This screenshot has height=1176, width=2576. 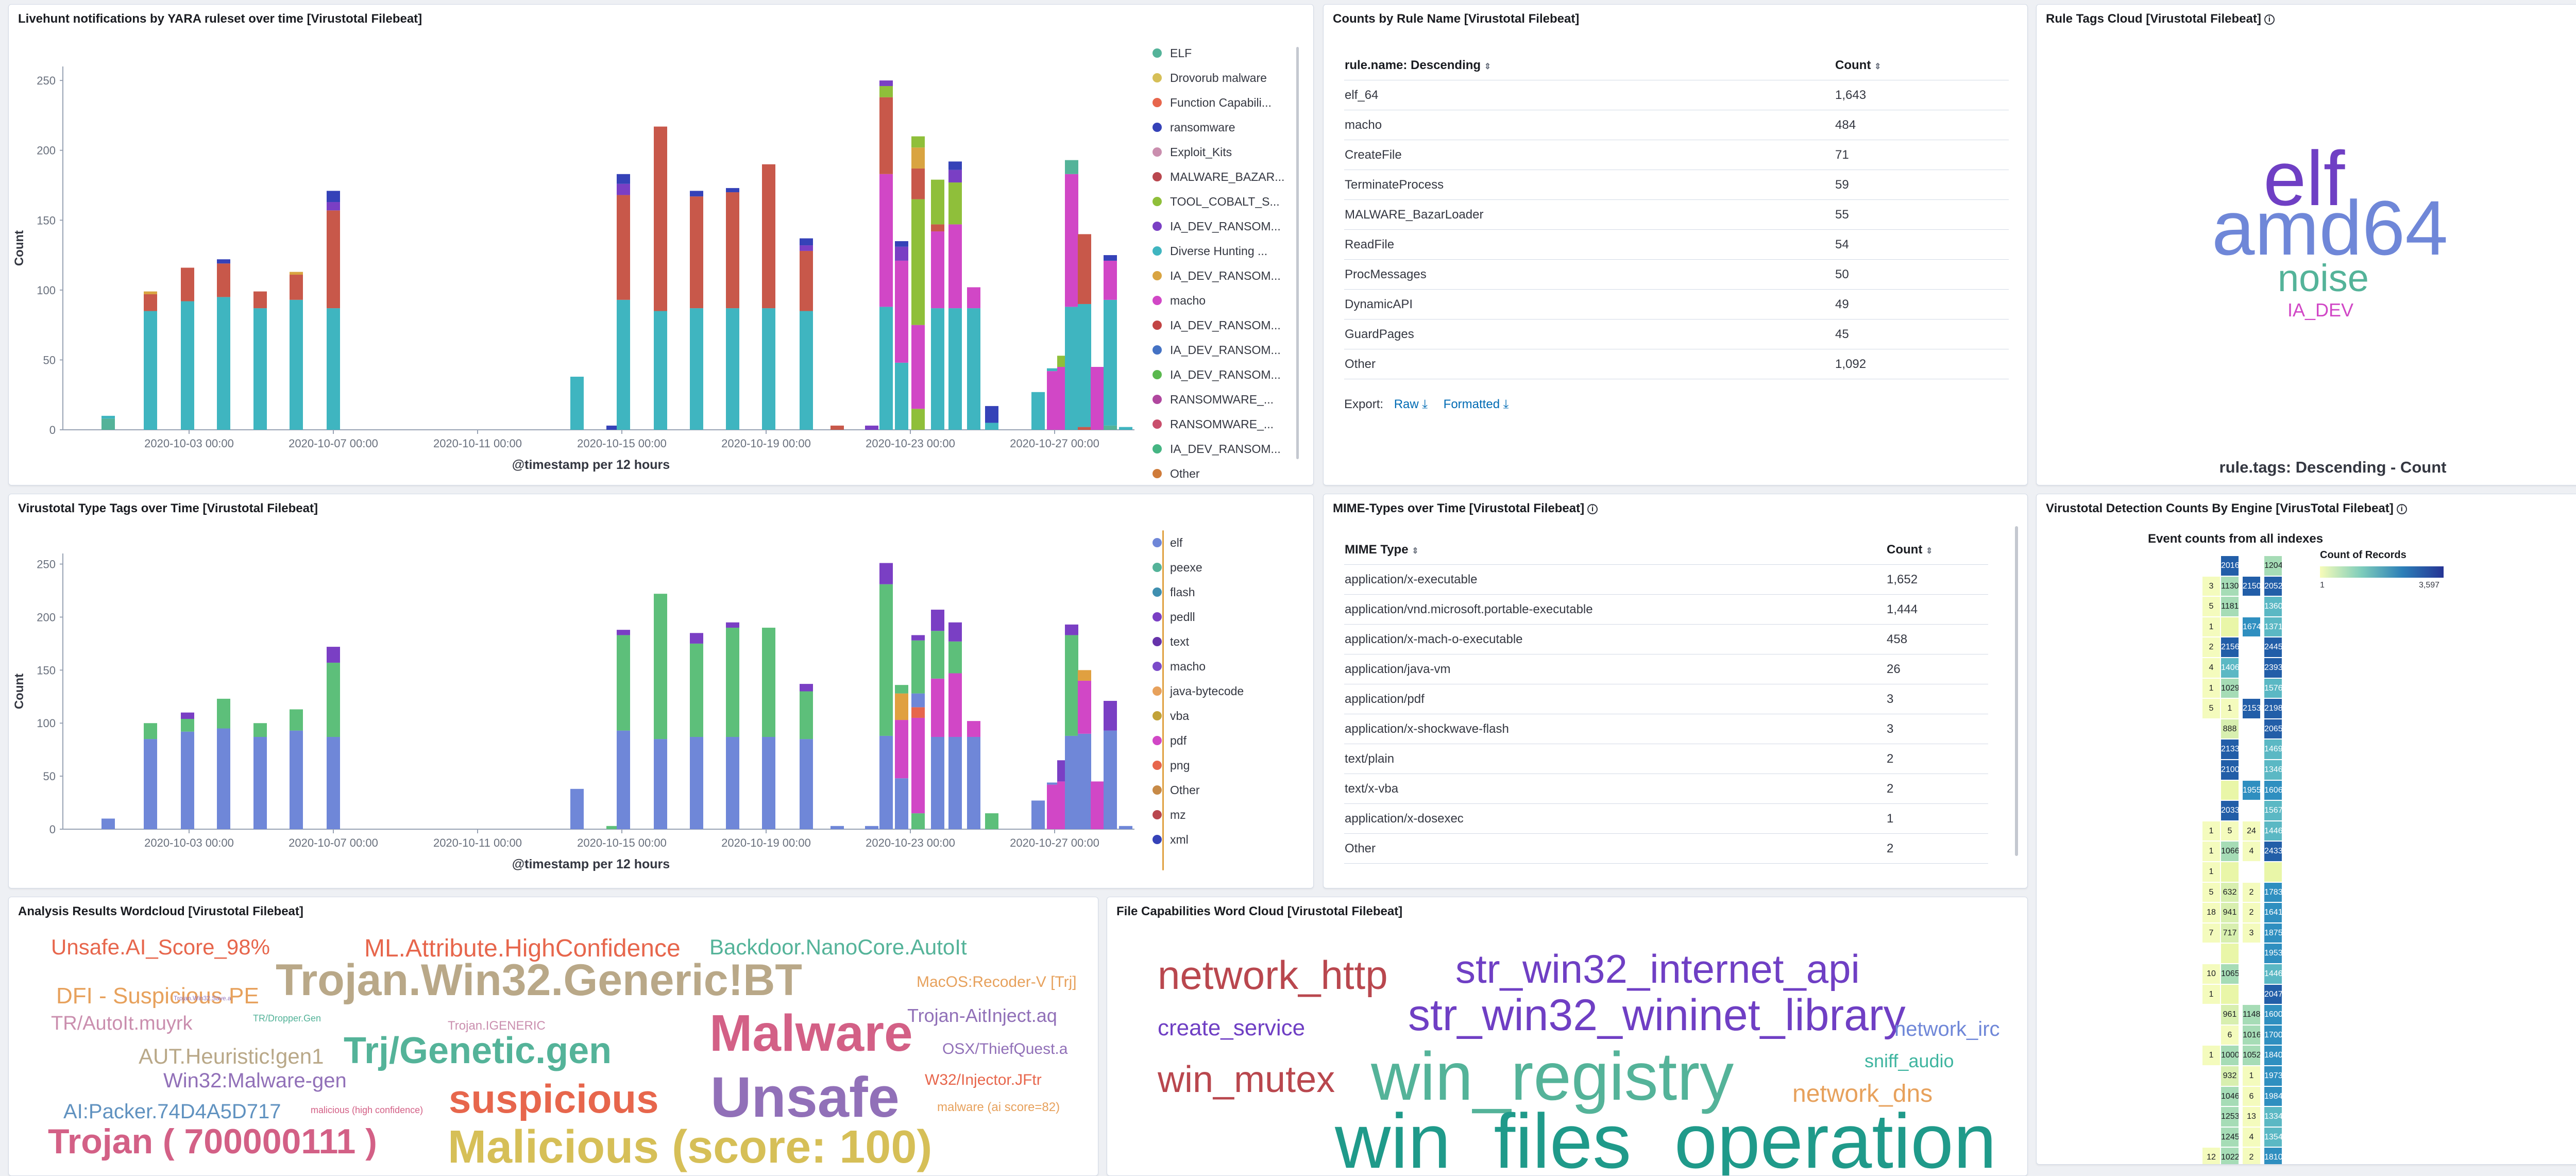 What do you see at coordinates (2230, 831) in the screenshot?
I see `heatmap-cell: 5` at bounding box center [2230, 831].